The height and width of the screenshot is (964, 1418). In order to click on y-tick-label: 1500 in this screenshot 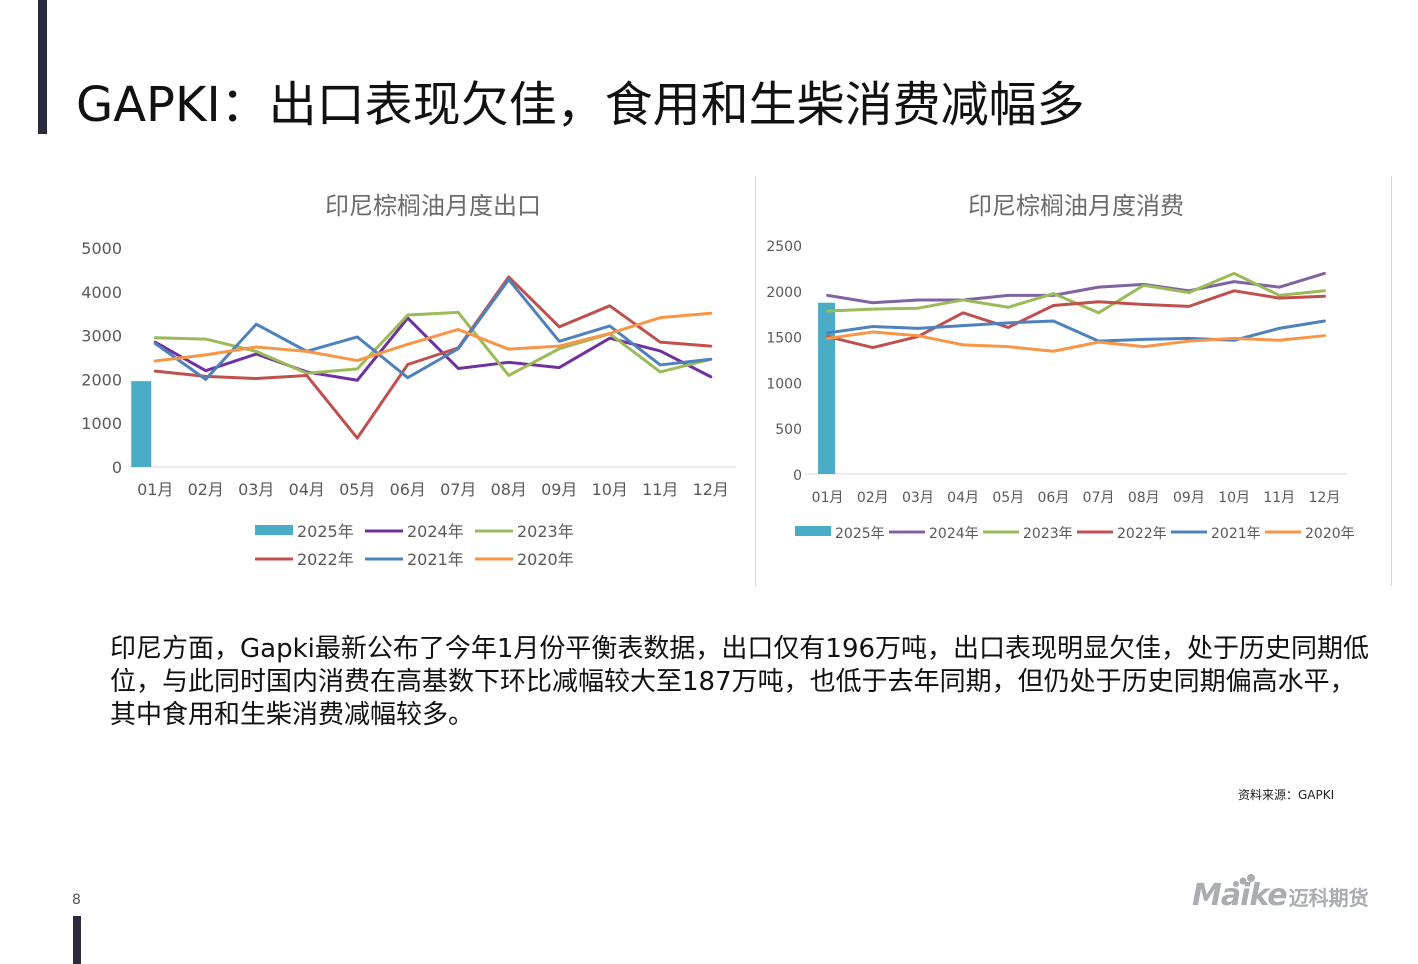, I will do `click(784, 339)`.